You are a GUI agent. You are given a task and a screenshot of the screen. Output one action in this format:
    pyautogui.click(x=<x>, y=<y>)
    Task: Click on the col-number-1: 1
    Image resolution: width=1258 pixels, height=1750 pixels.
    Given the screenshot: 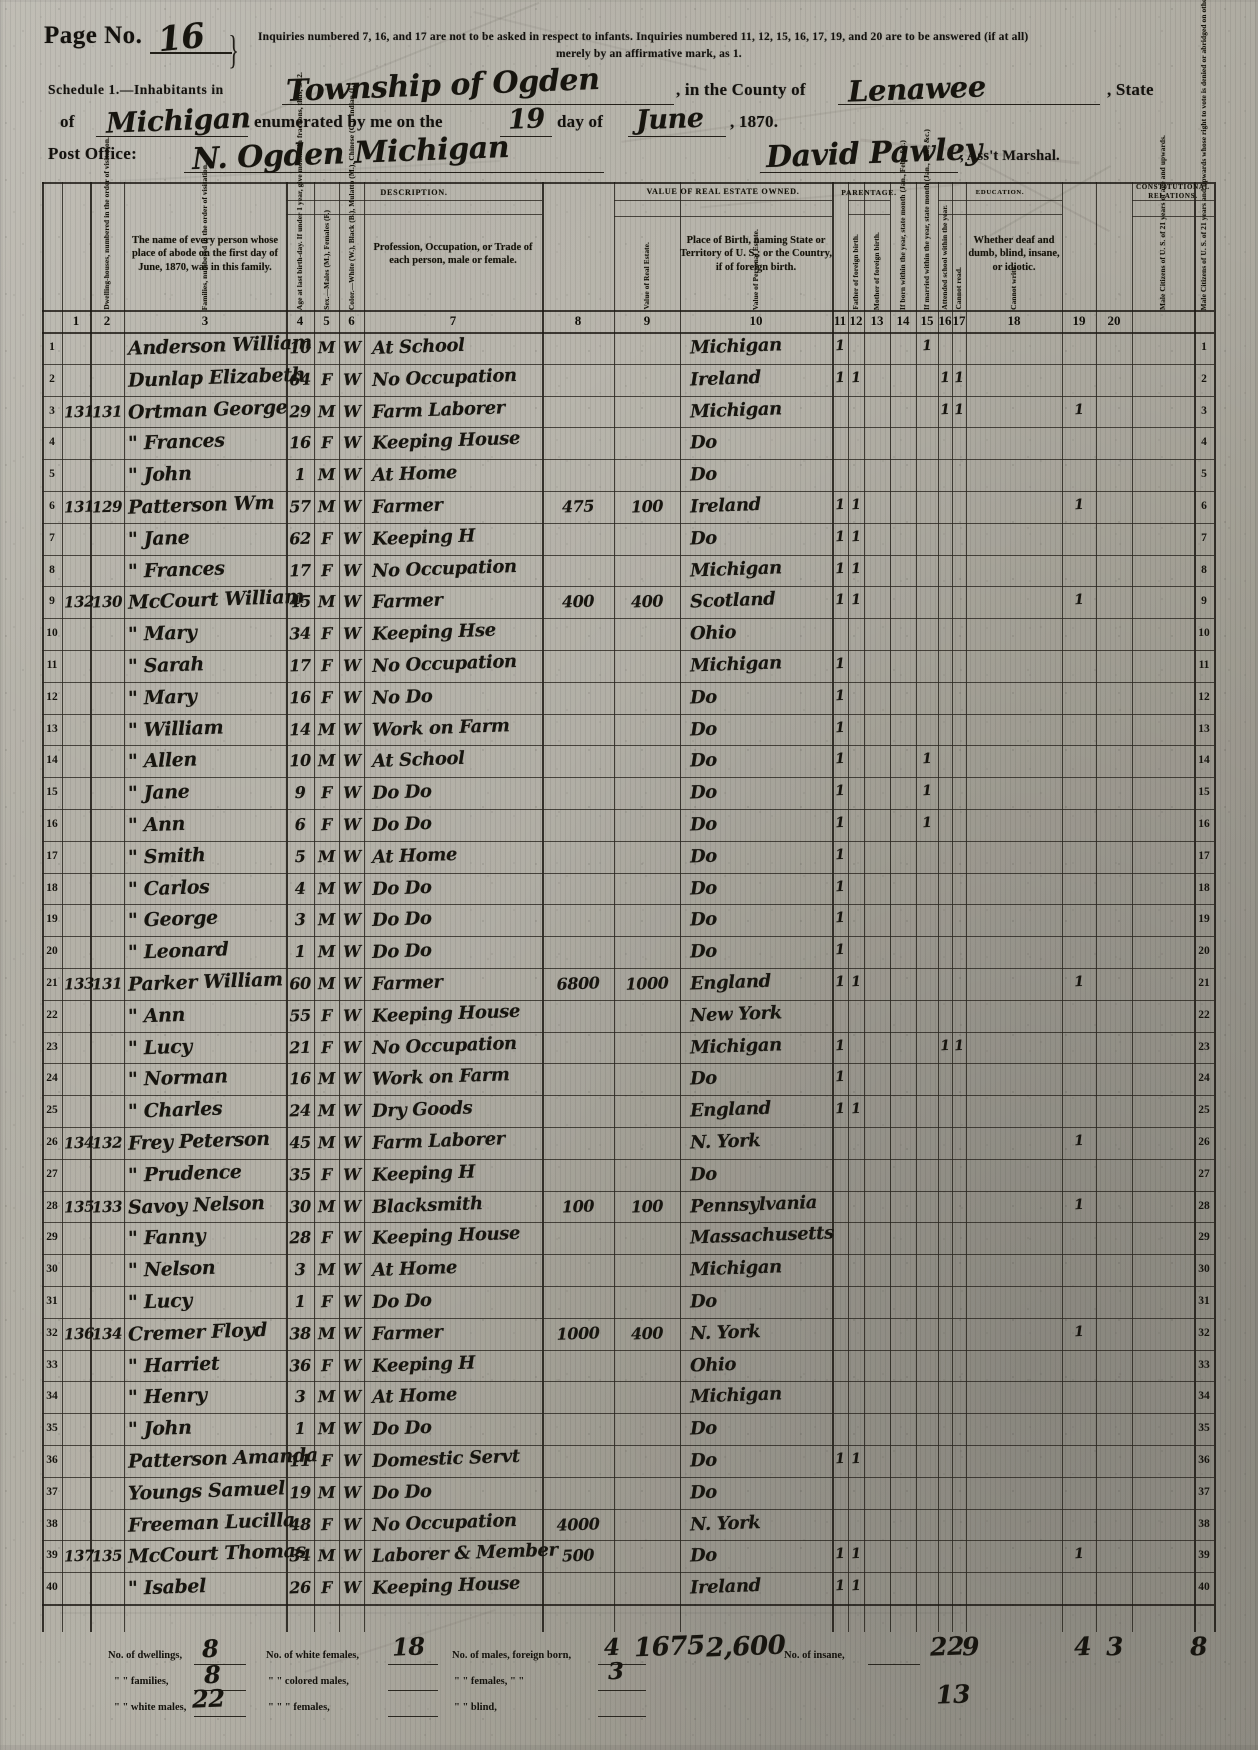 What is the action you would take?
    pyautogui.click(x=76, y=320)
    